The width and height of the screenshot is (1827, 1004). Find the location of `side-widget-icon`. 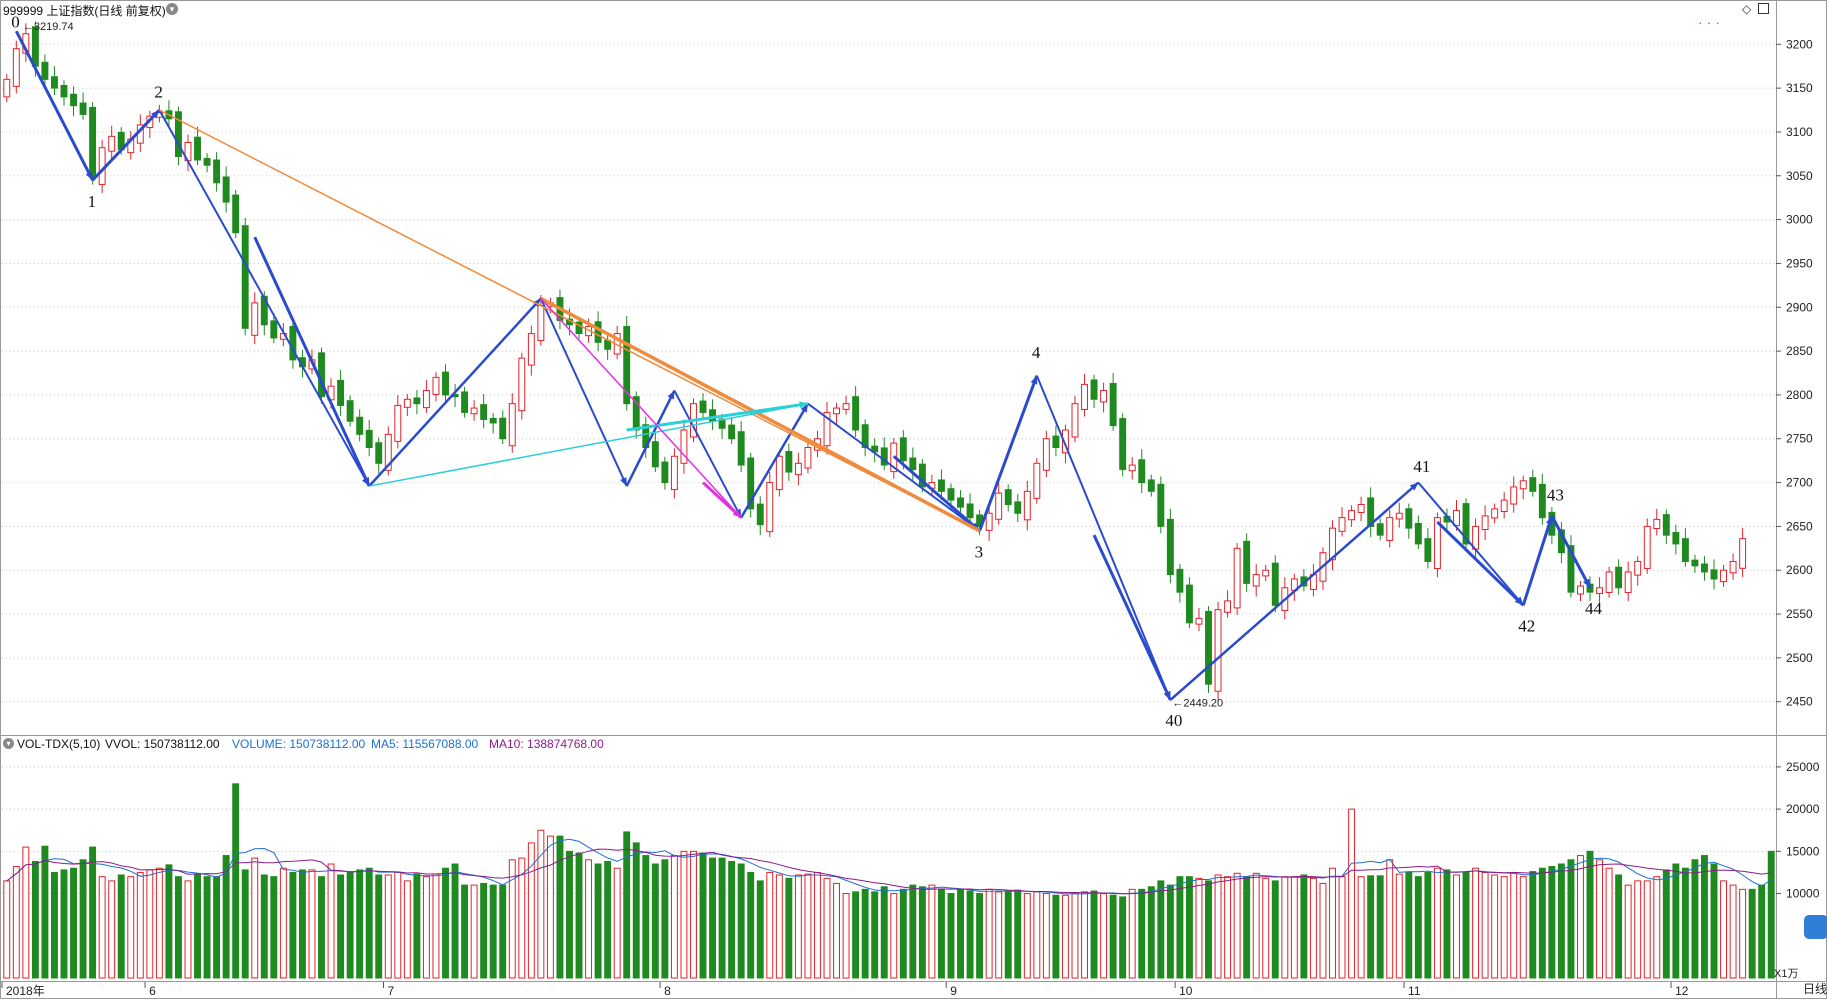

side-widget-icon is located at coordinates (1815, 927).